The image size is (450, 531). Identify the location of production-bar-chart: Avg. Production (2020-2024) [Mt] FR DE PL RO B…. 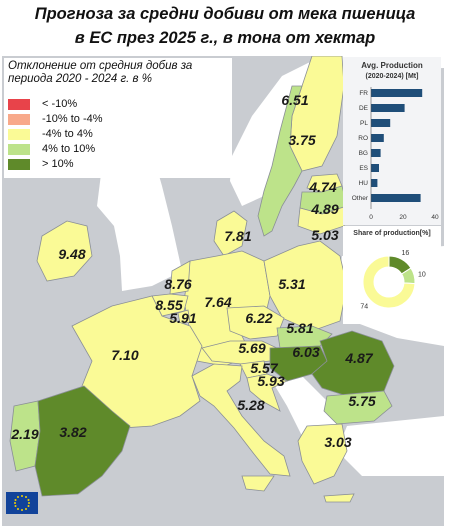
(395, 141).